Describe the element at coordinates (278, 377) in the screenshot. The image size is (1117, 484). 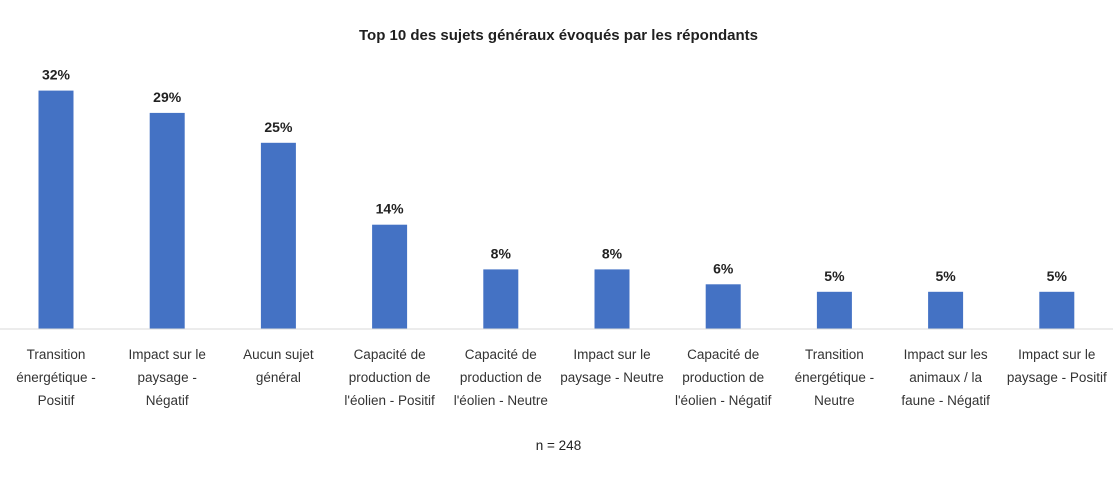
I see `category-label-line: général` at that location.